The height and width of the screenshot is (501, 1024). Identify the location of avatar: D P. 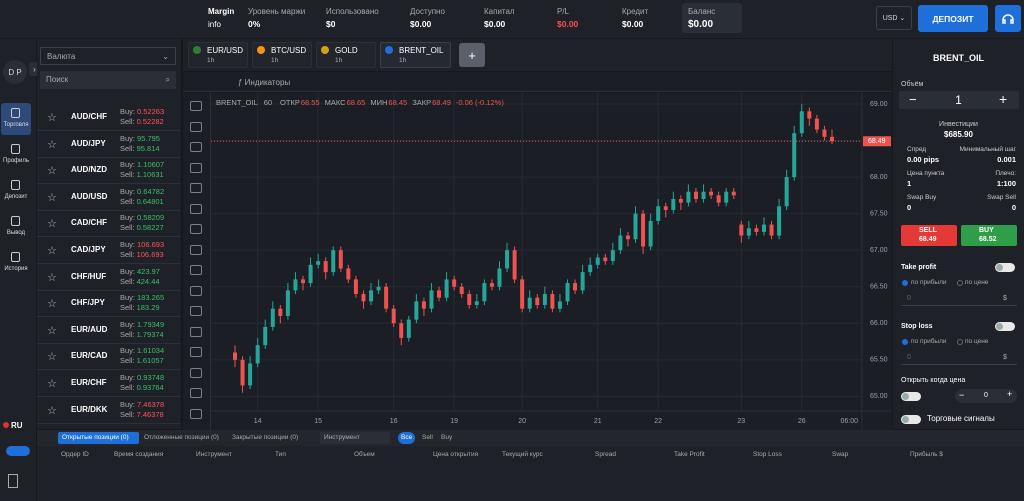
(15, 72).